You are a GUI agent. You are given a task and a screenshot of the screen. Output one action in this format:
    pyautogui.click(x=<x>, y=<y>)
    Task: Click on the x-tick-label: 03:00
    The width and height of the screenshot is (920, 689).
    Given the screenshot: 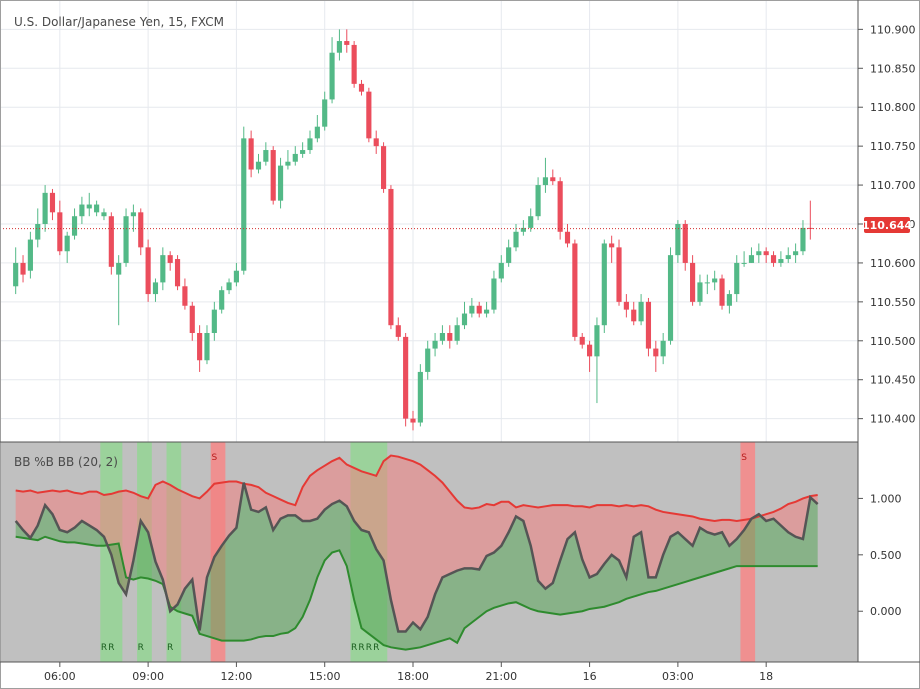 What is the action you would take?
    pyautogui.click(x=678, y=676)
    